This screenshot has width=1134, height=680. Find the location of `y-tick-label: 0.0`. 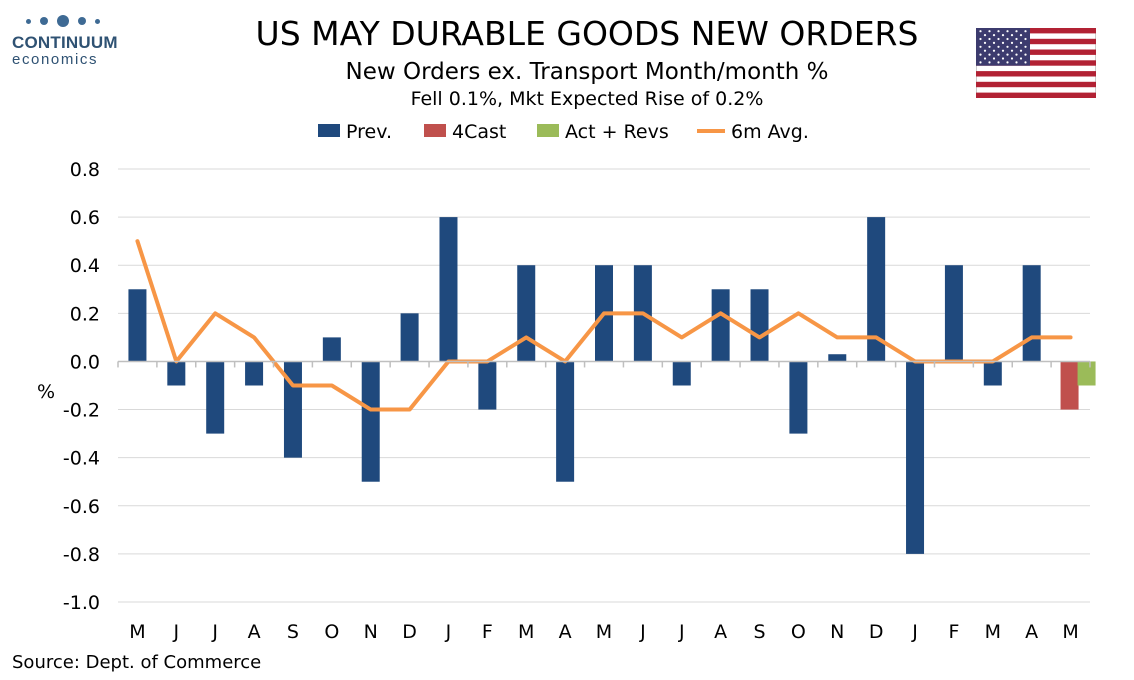

y-tick-label: 0.0 is located at coordinates (85, 362).